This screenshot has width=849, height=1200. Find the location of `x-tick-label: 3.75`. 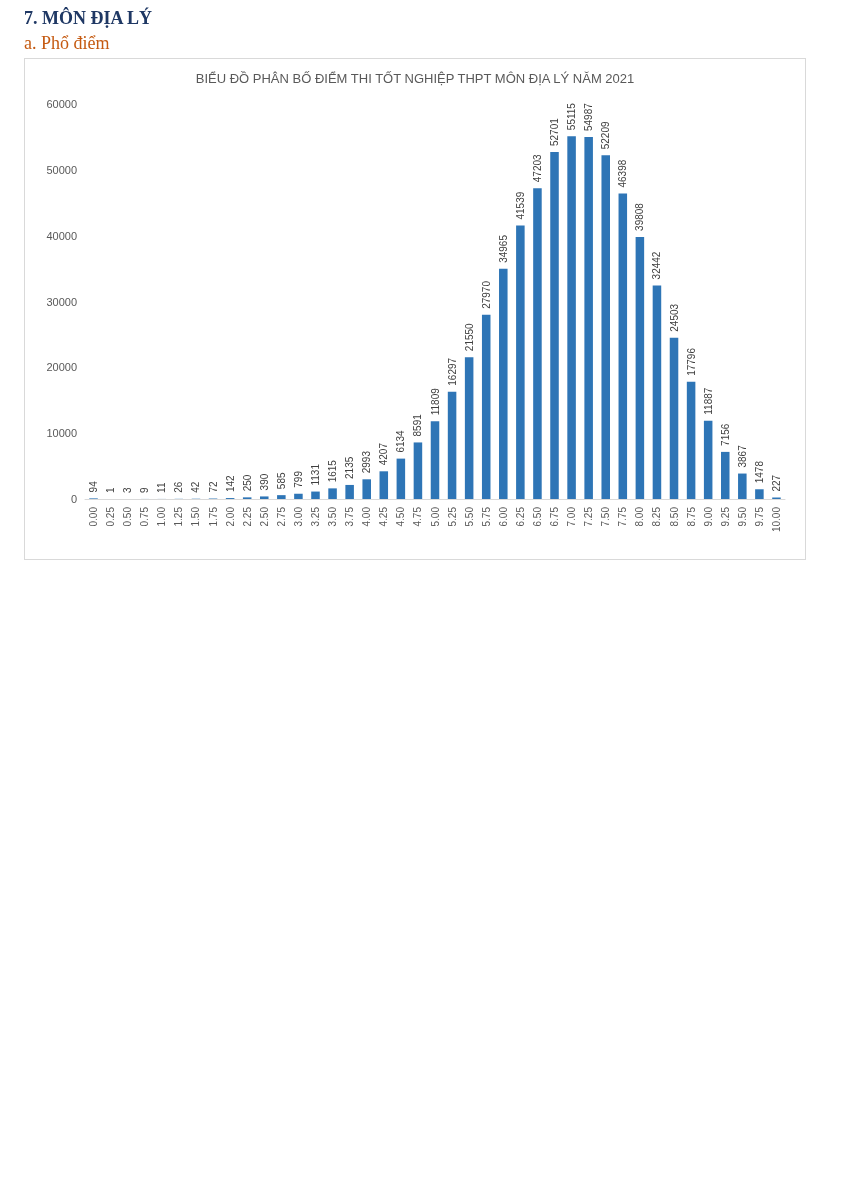

x-tick-label: 3.75 is located at coordinates (350, 516).